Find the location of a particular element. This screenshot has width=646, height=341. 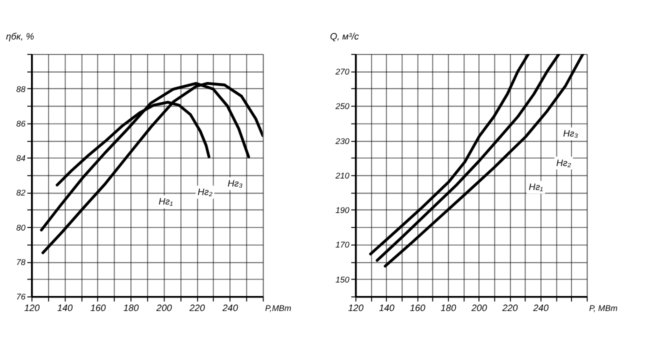

x-axis-title: P,МВт is located at coordinates (278, 307).